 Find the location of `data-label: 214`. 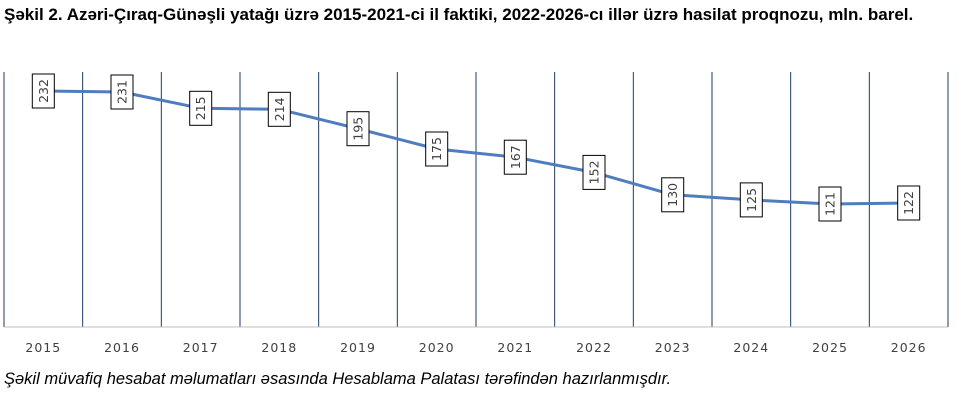

data-label: 214 is located at coordinates (279, 109).